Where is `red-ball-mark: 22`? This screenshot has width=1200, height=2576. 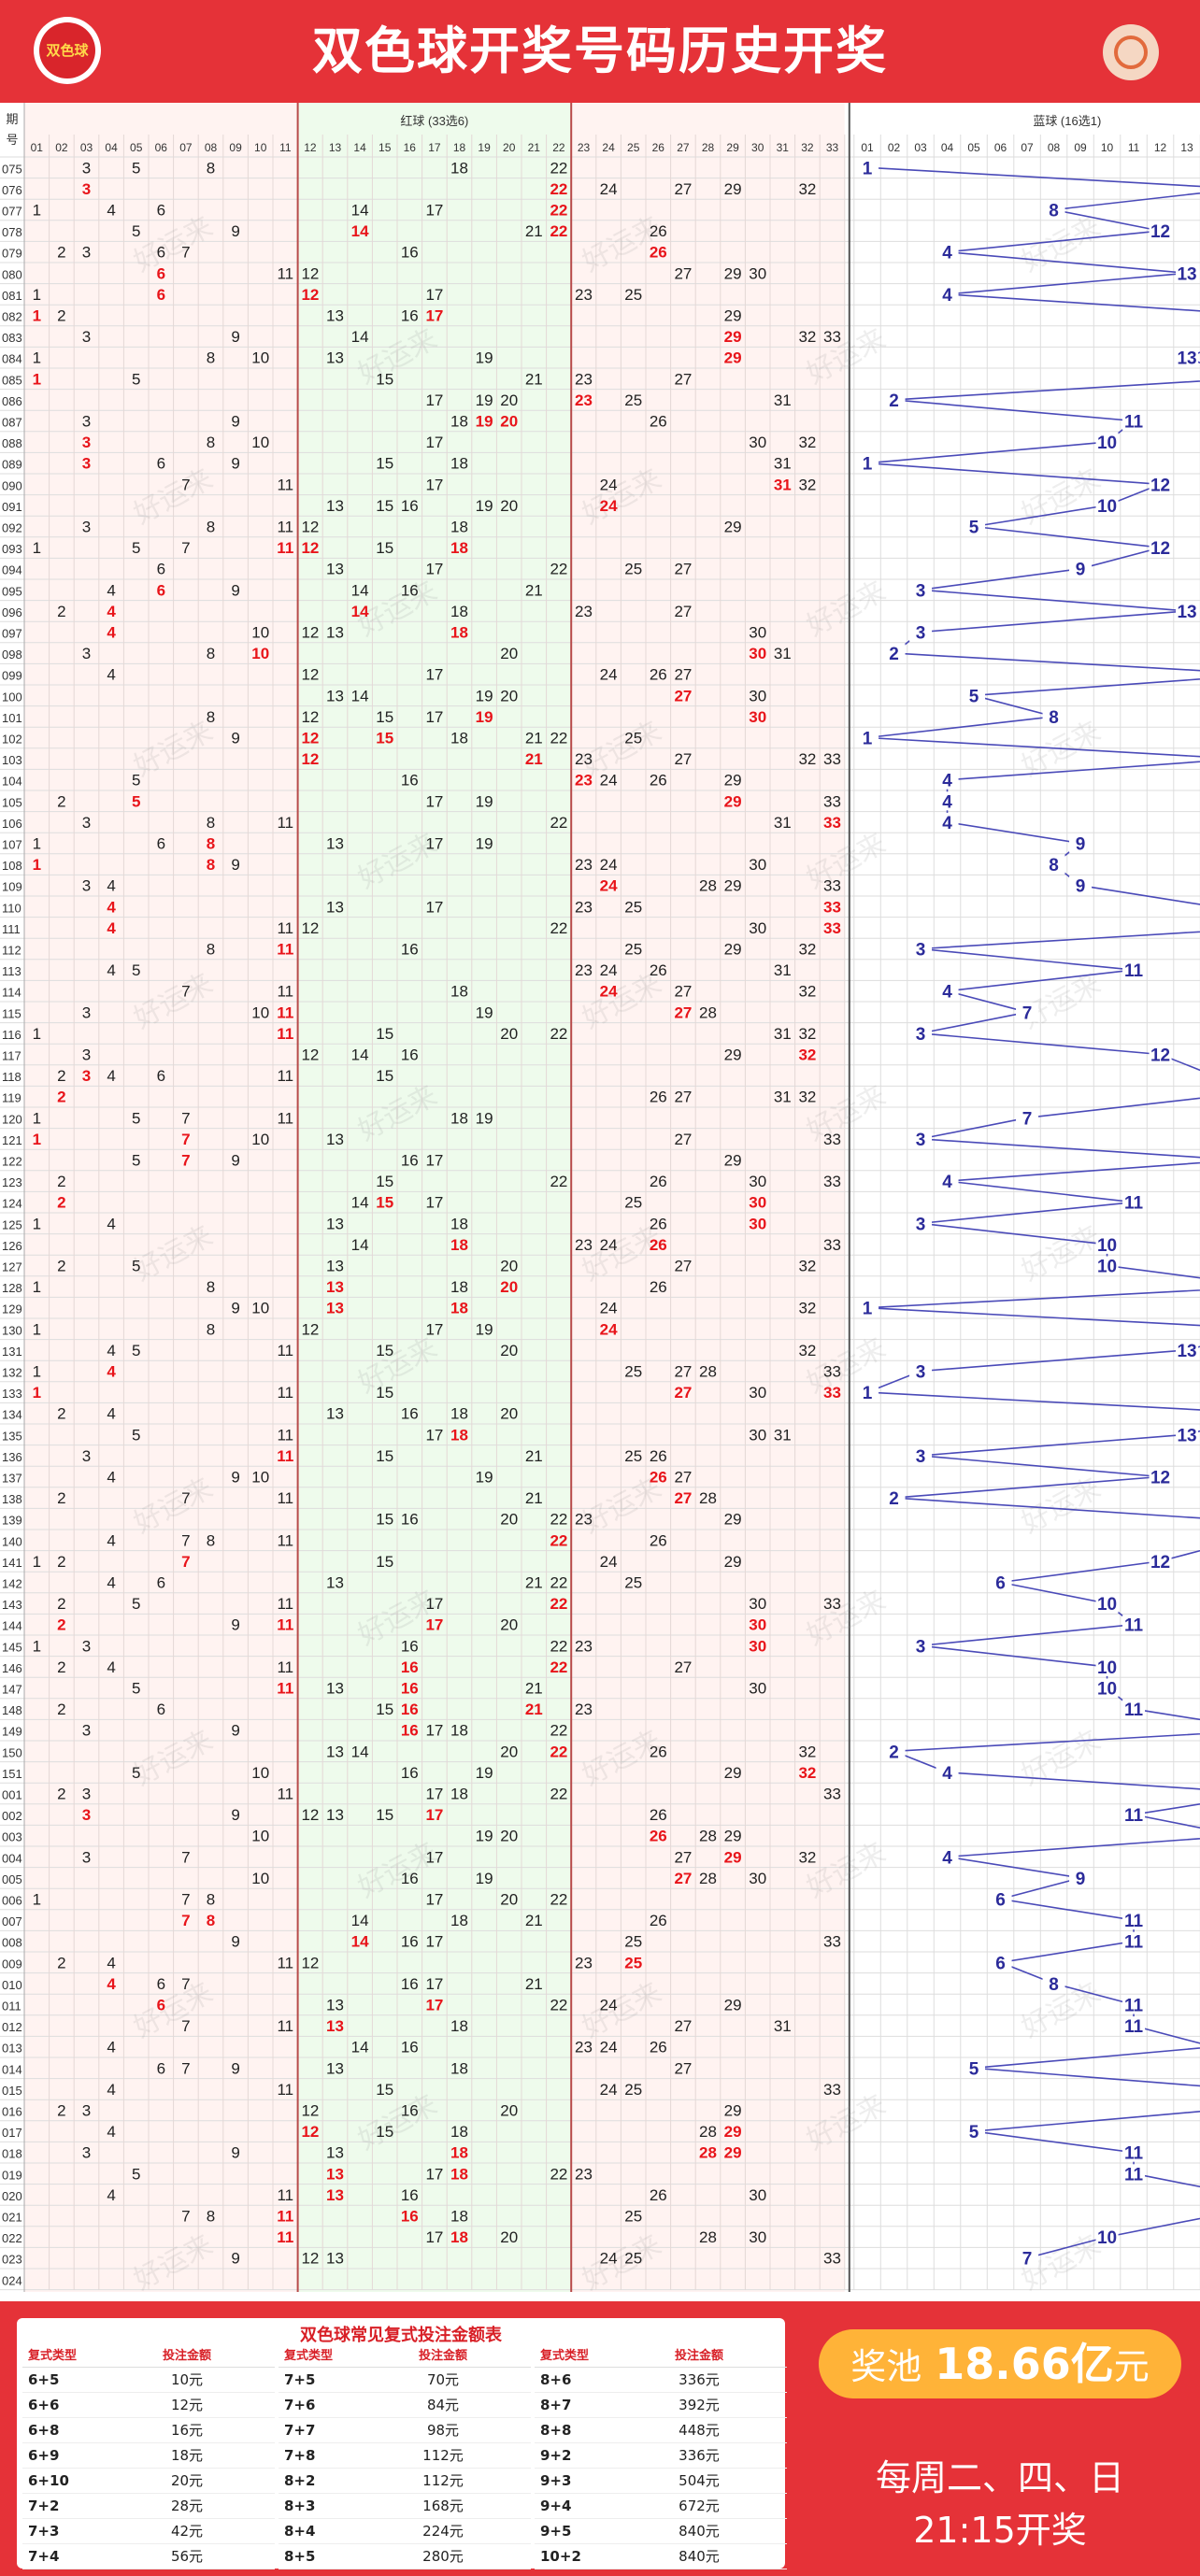 red-ball-mark: 22 is located at coordinates (558, 1540).